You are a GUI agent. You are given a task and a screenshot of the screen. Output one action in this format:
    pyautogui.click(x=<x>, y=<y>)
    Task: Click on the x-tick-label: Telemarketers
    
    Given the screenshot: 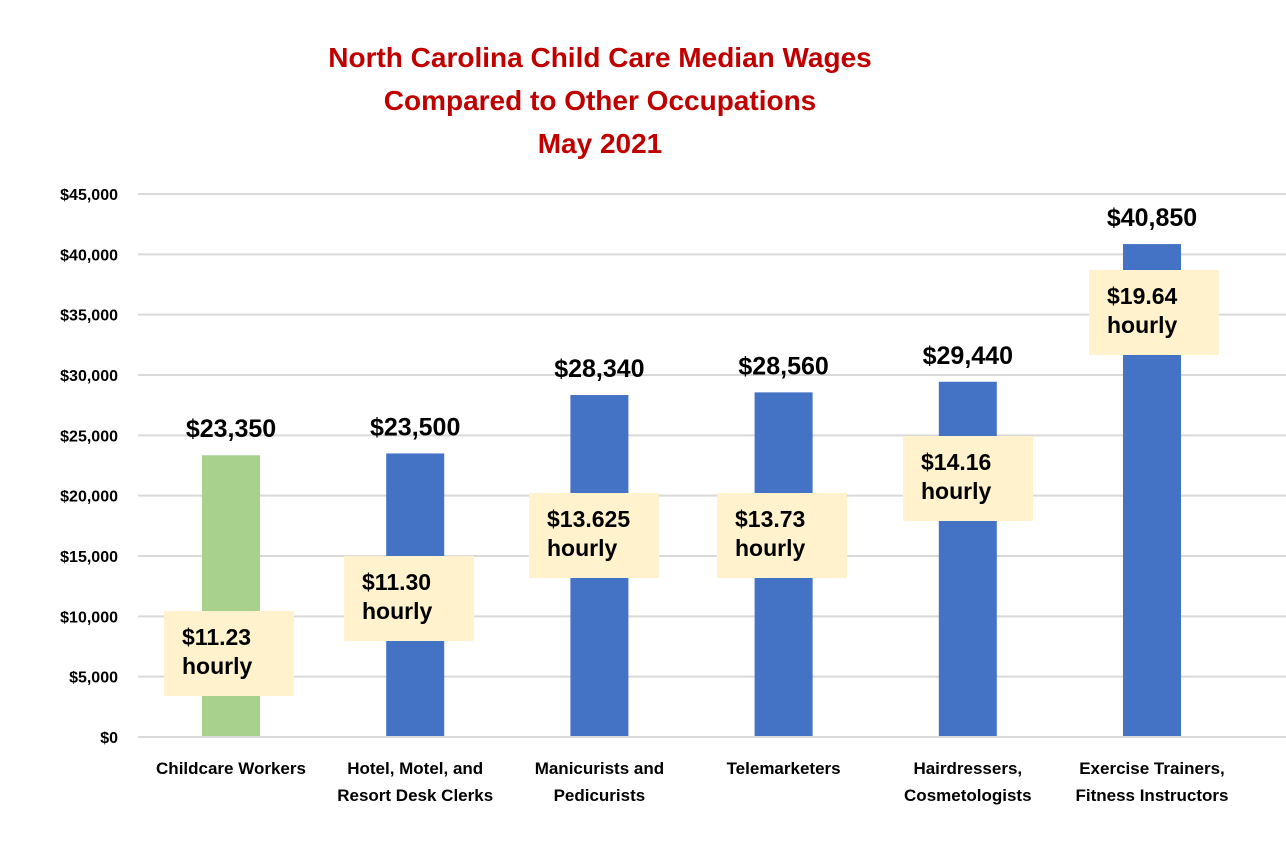 What is the action you would take?
    pyautogui.click(x=784, y=768)
    